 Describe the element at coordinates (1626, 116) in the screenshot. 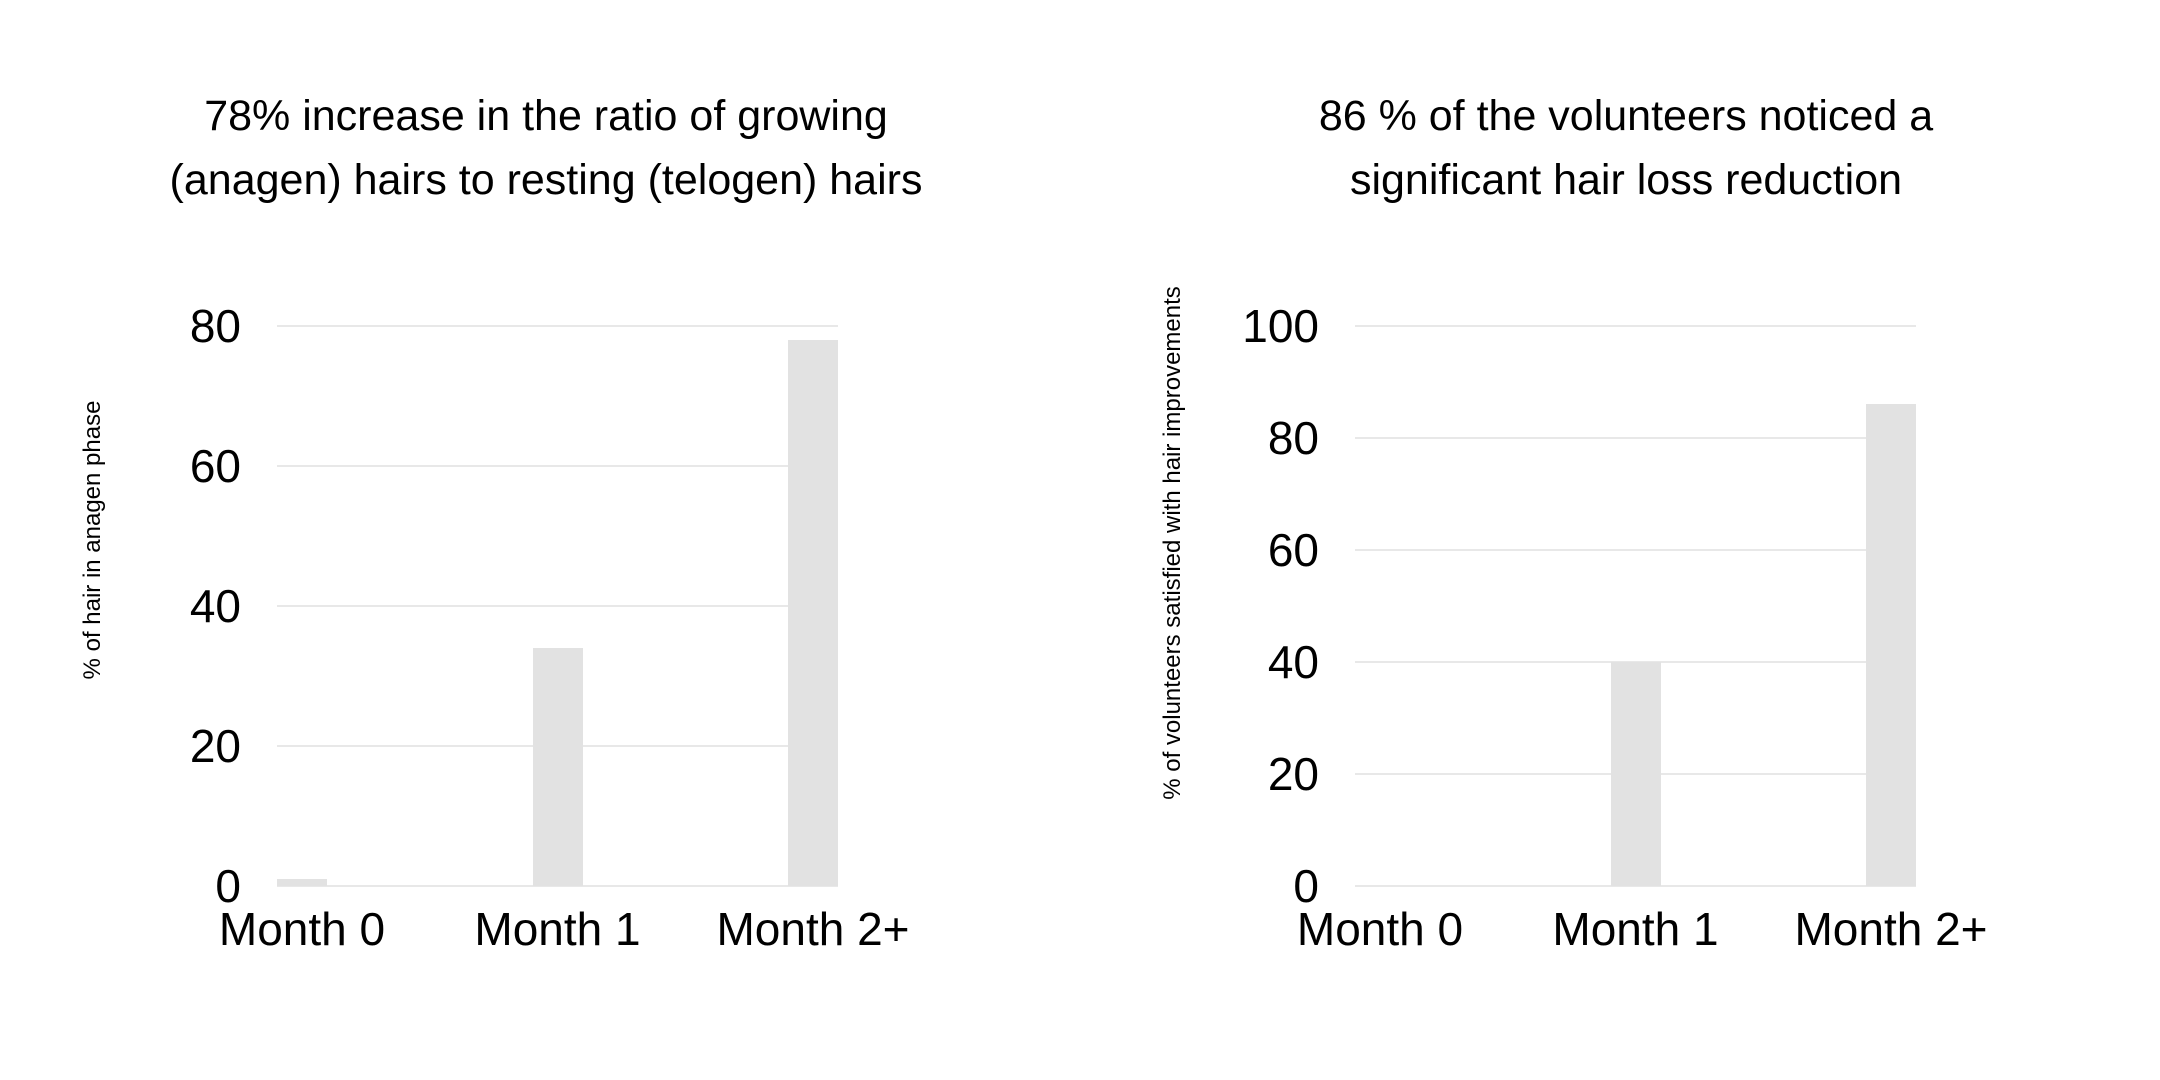

I see `chart-title-line1: 86 % of the volunteers noticed a` at that location.